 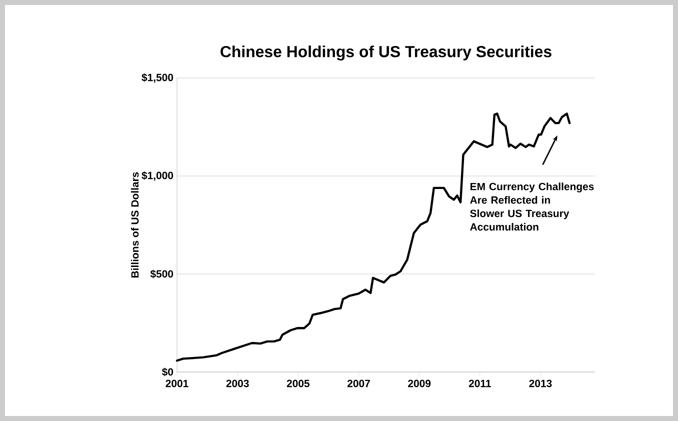 I want to click on x-tick-label: 2009, so click(x=419, y=384).